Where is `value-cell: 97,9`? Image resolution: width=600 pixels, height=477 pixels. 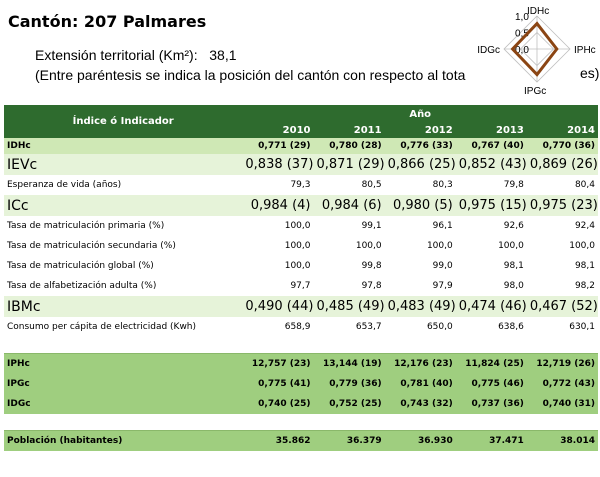
value-cell: 97,9 is located at coordinates (420, 286).